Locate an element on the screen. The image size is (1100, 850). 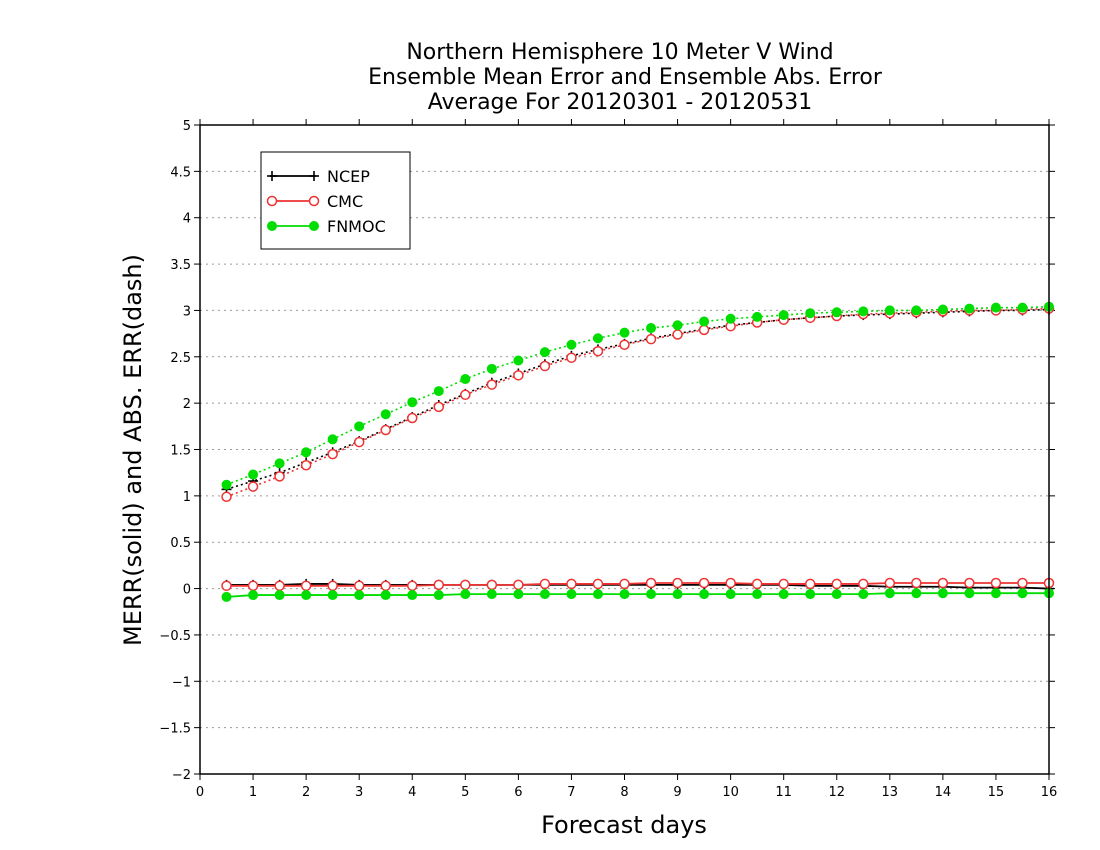
x-tick-label: 13 is located at coordinates (890, 792).